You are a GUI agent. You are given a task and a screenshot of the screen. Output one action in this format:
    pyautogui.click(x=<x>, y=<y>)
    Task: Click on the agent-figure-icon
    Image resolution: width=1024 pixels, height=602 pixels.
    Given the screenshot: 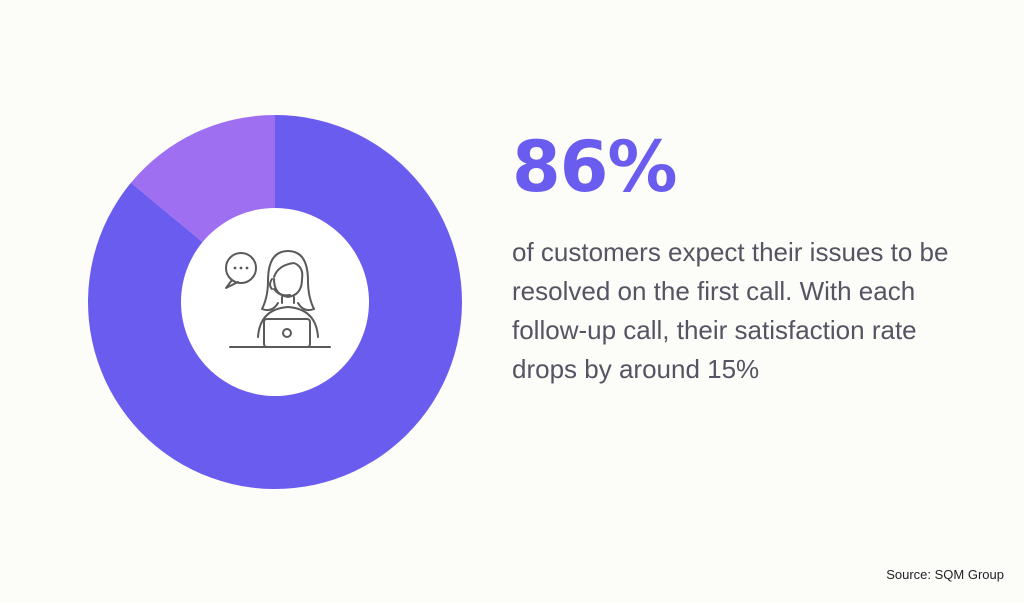 What is the action you would take?
    pyautogui.click(x=280, y=299)
    